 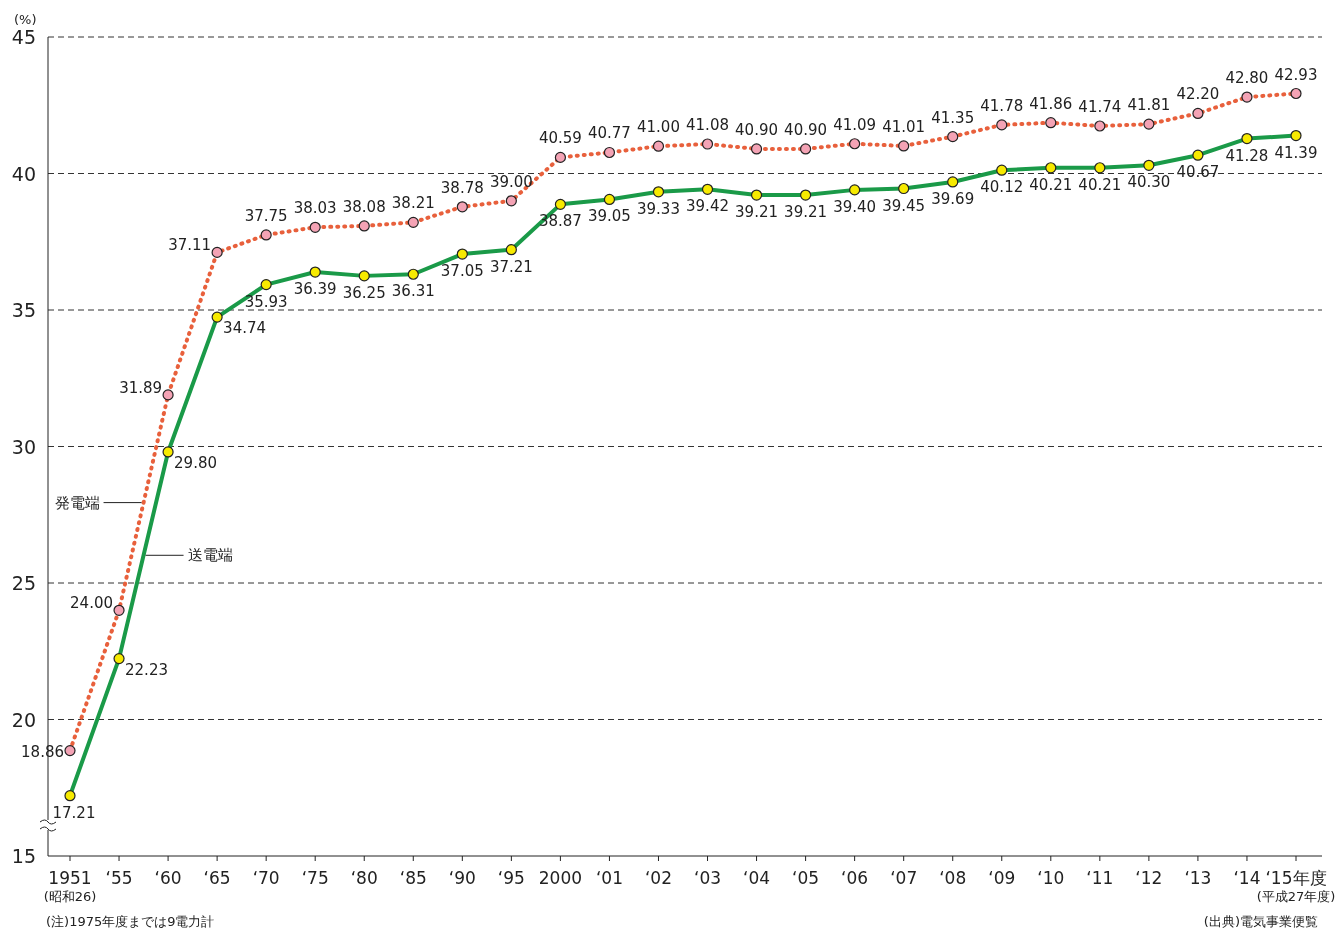 I want to click on data-label: 40.59, so click(x=560, y=138).